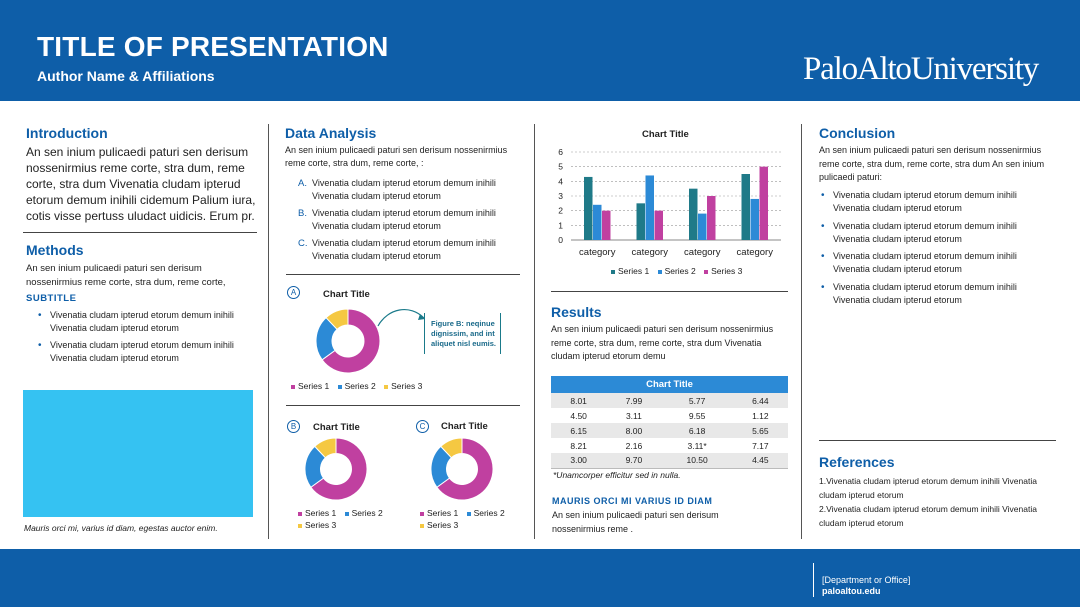 The image size is (1080, 607). Describe the element at coordinates (813, 580) in the screenshot. I see `footer-divider` at that location.